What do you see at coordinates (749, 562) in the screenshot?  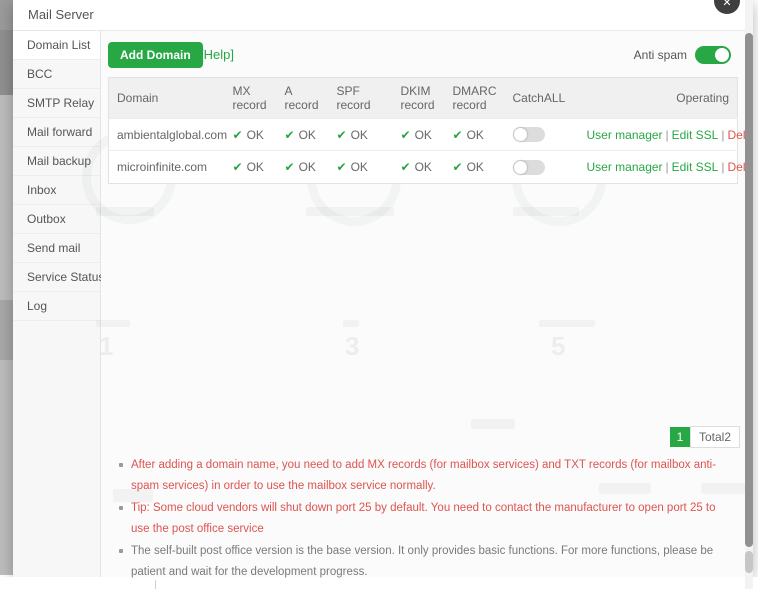 I see `scrollbar-end` at bounding box center [749, 562].